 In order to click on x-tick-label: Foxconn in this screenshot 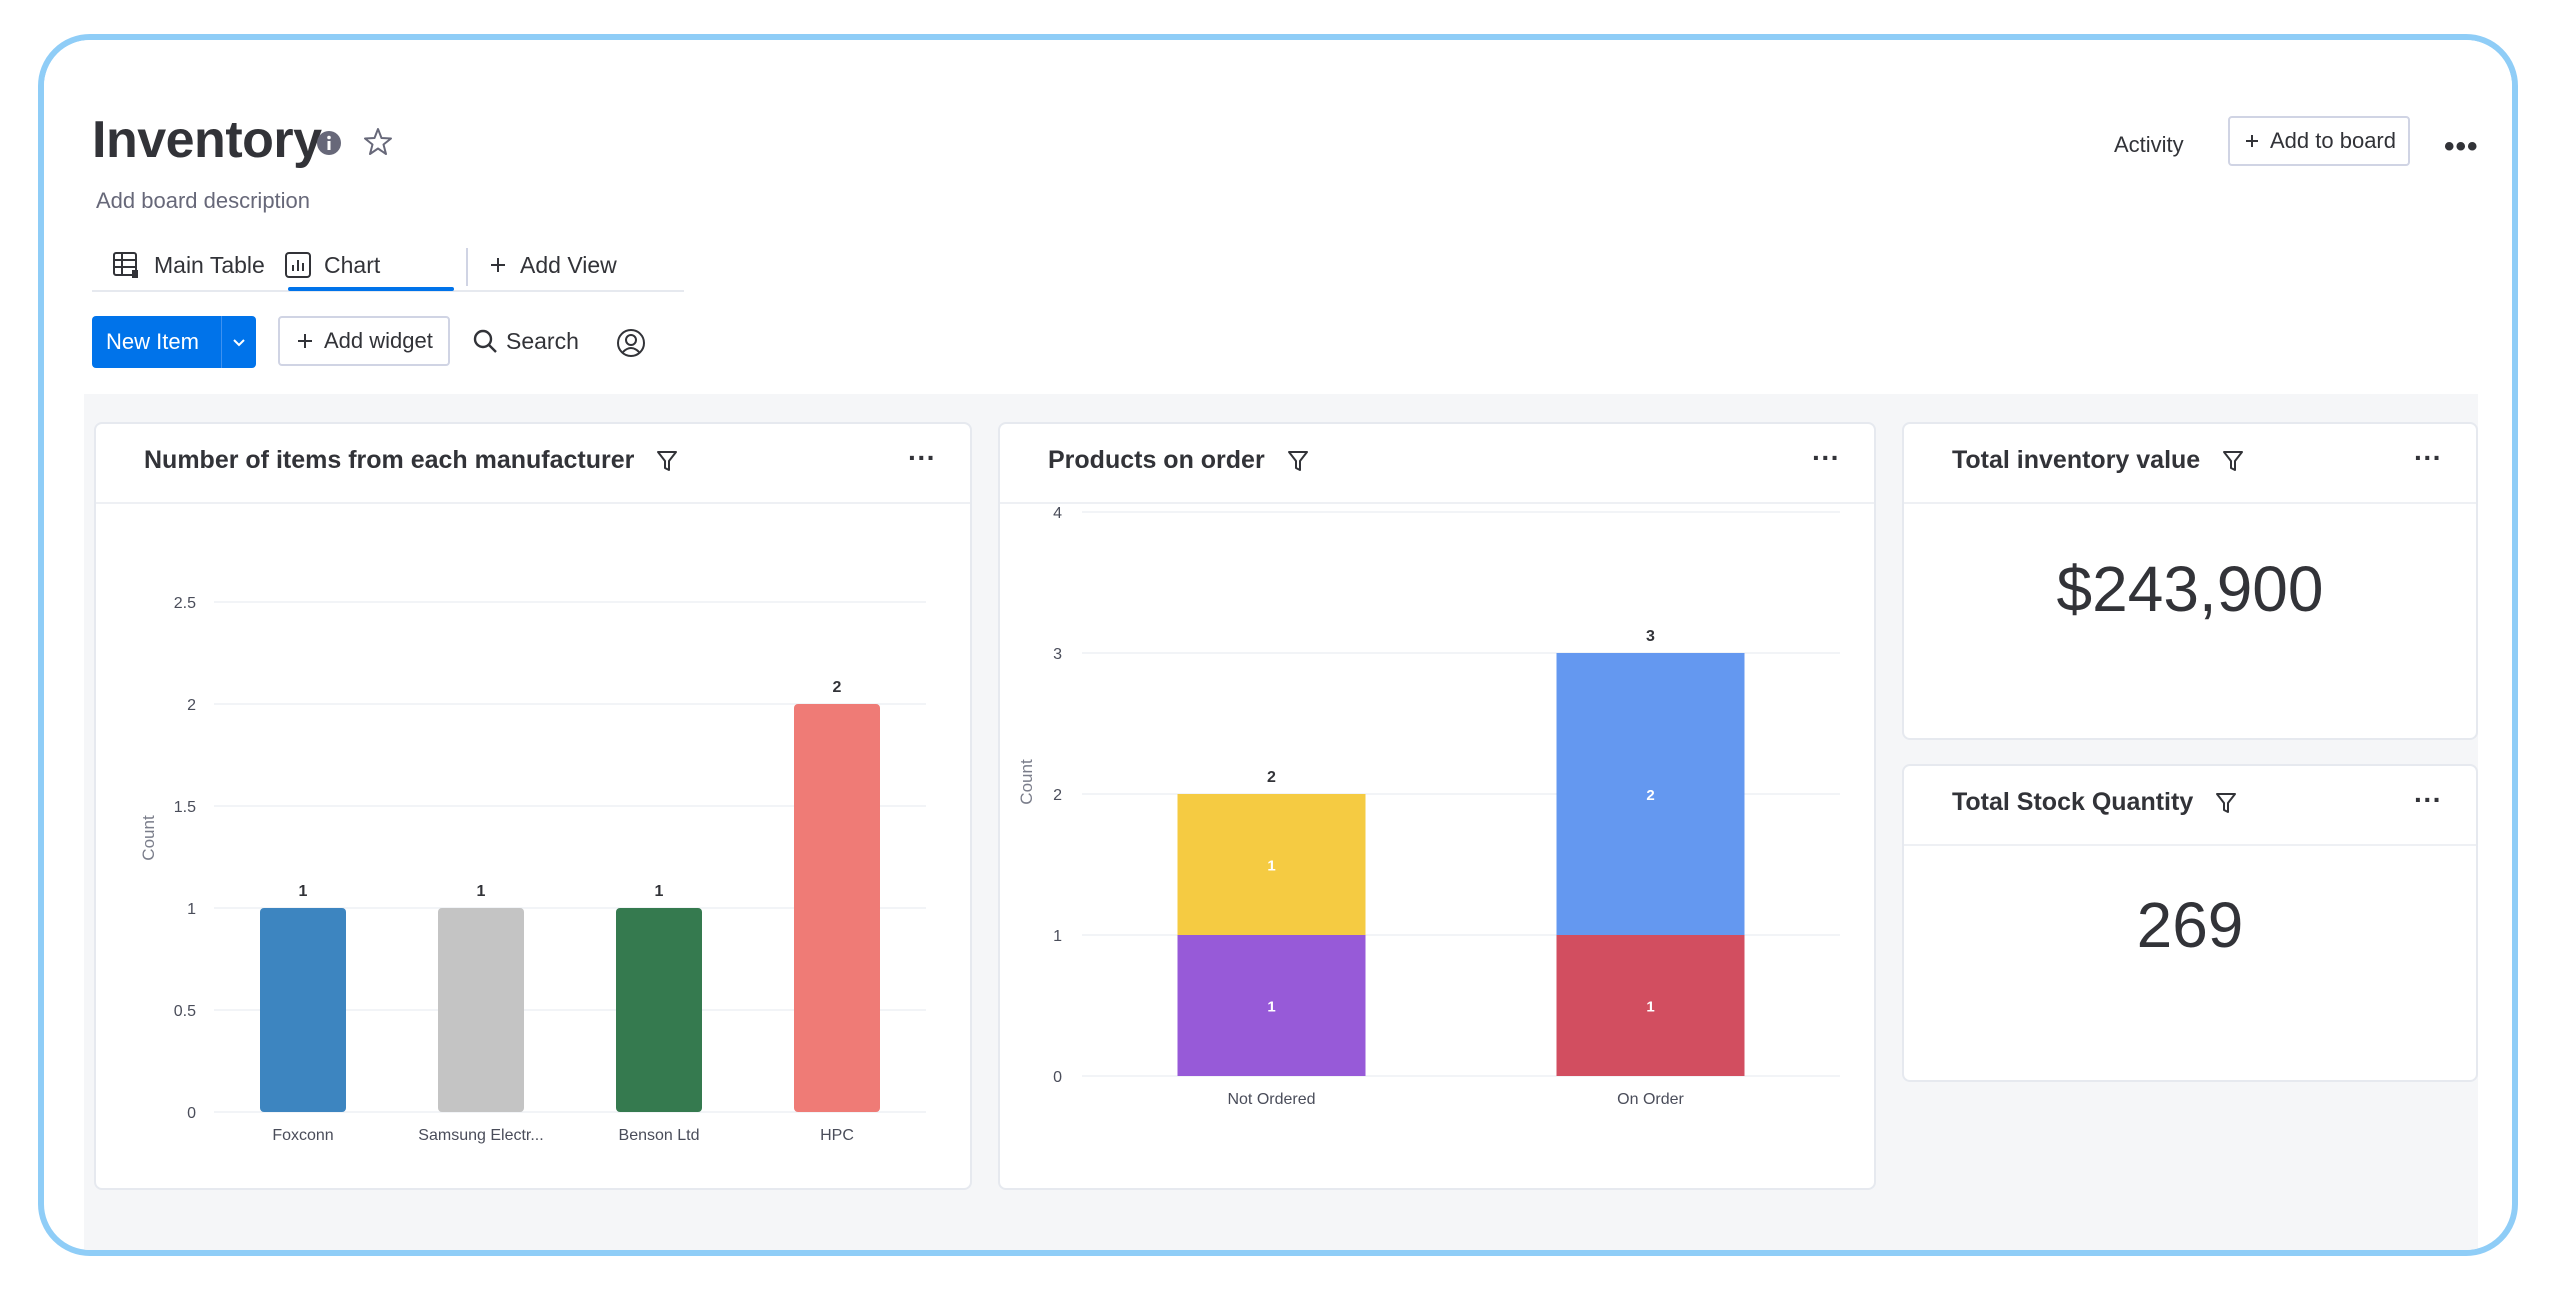, I will do `click(302, 1135)`.